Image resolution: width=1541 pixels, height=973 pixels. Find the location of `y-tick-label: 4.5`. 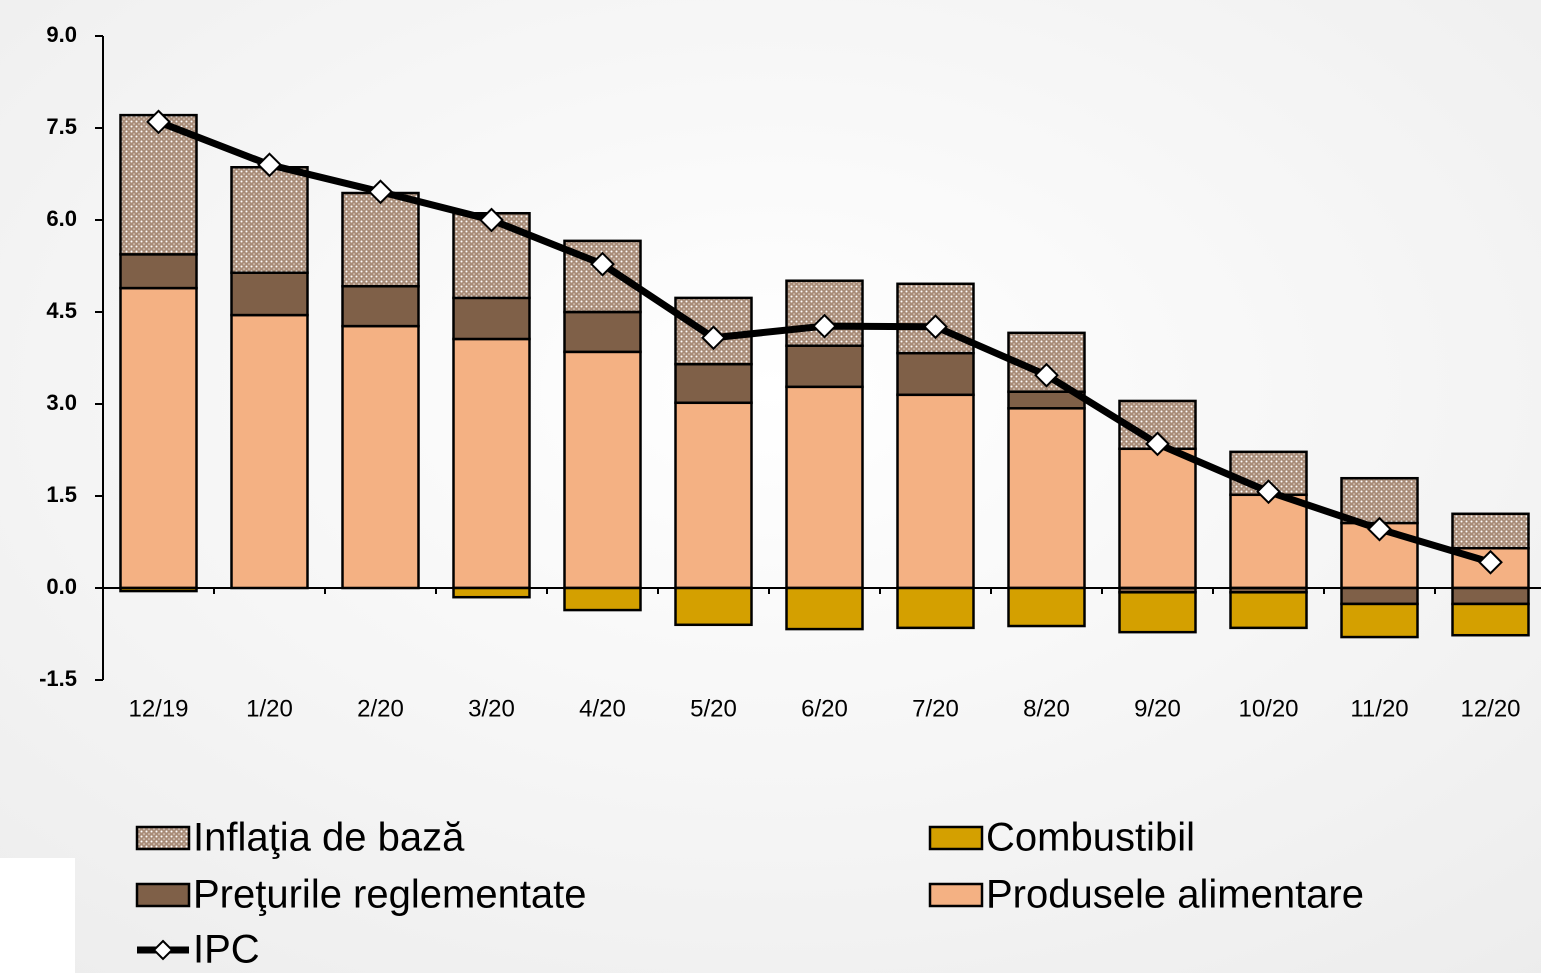

y-tick-label: 4.5 is located at coordinates (61, 310).